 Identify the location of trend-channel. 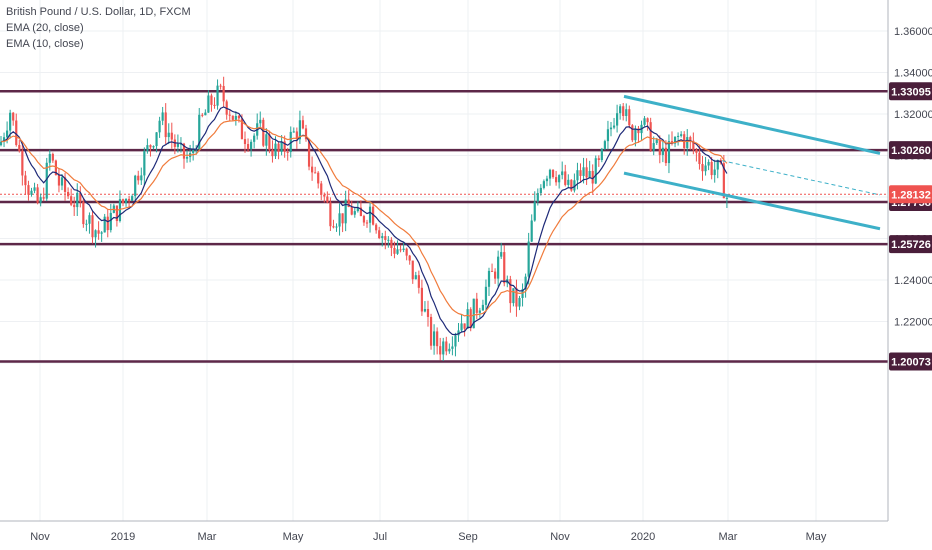
(752, 162).